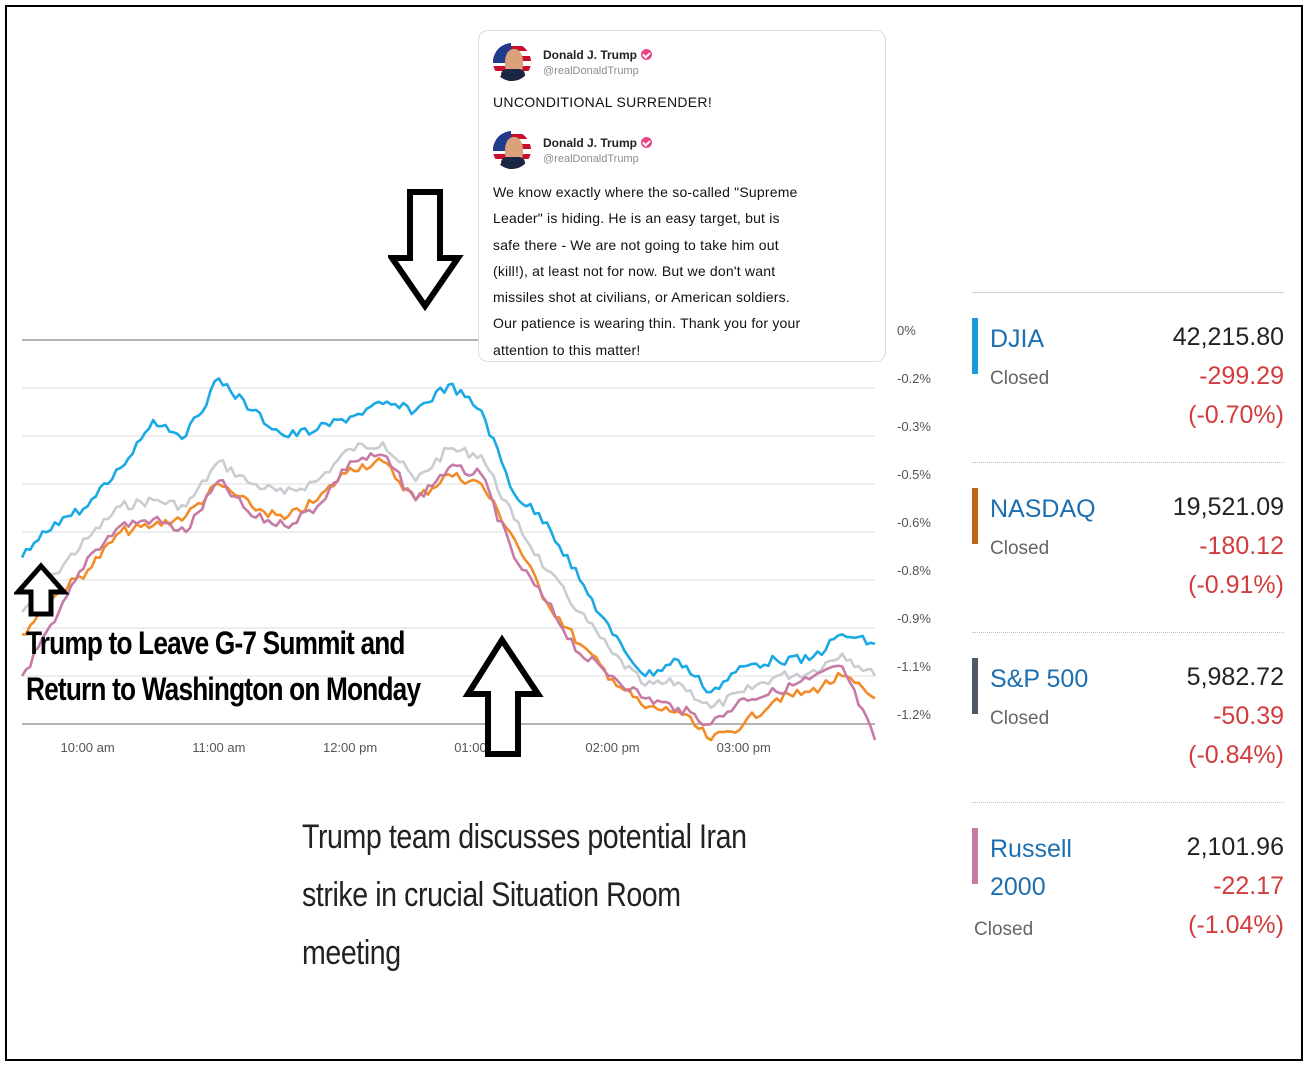  What do you see at coordinates (1248, 716) in the screenshot?
I see `index-change: -50.39` at bounding box center [1248, 716].